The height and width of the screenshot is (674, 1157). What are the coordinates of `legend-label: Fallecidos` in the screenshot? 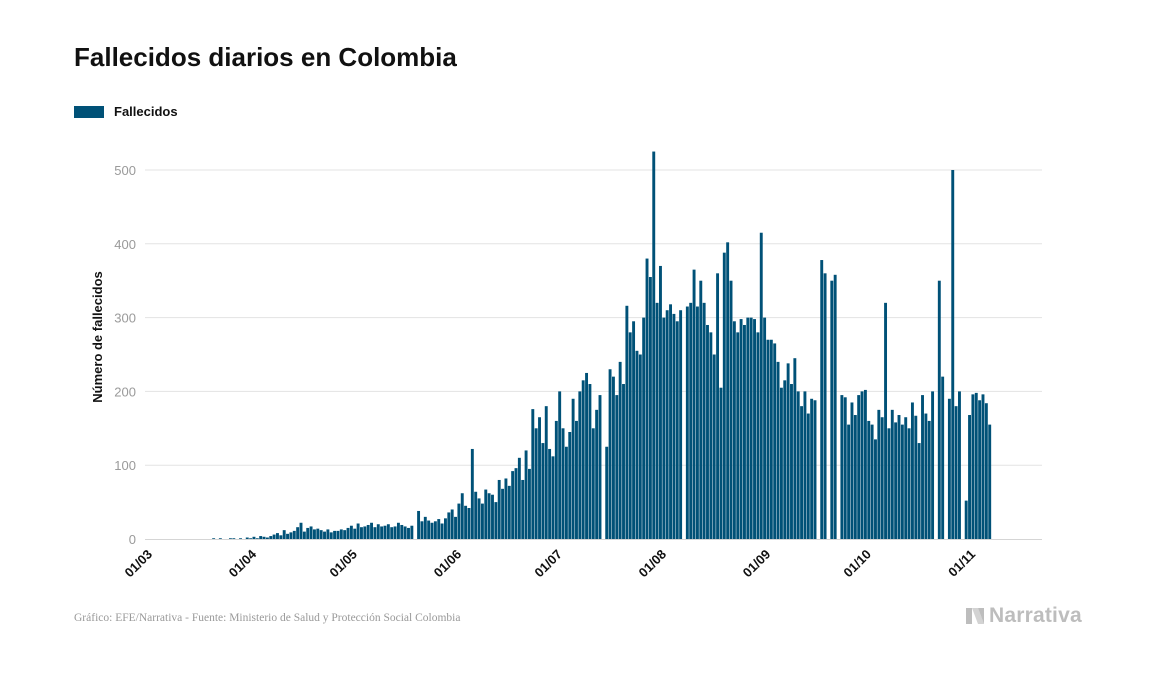 It's located at (146, 111).